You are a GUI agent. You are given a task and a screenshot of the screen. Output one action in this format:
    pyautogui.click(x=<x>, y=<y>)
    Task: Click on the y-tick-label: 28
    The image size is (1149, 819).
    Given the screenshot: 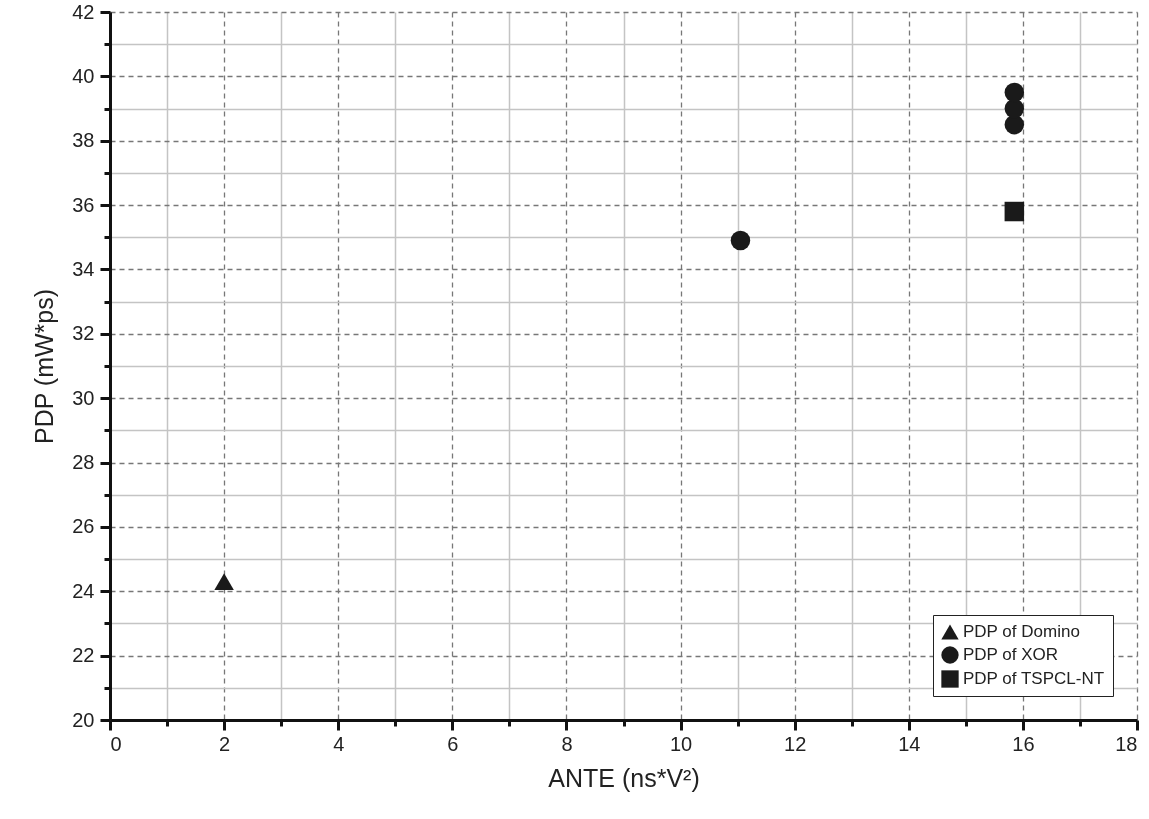 What is the action you would take?
    pyautogui.click(x=83, y=462)
    